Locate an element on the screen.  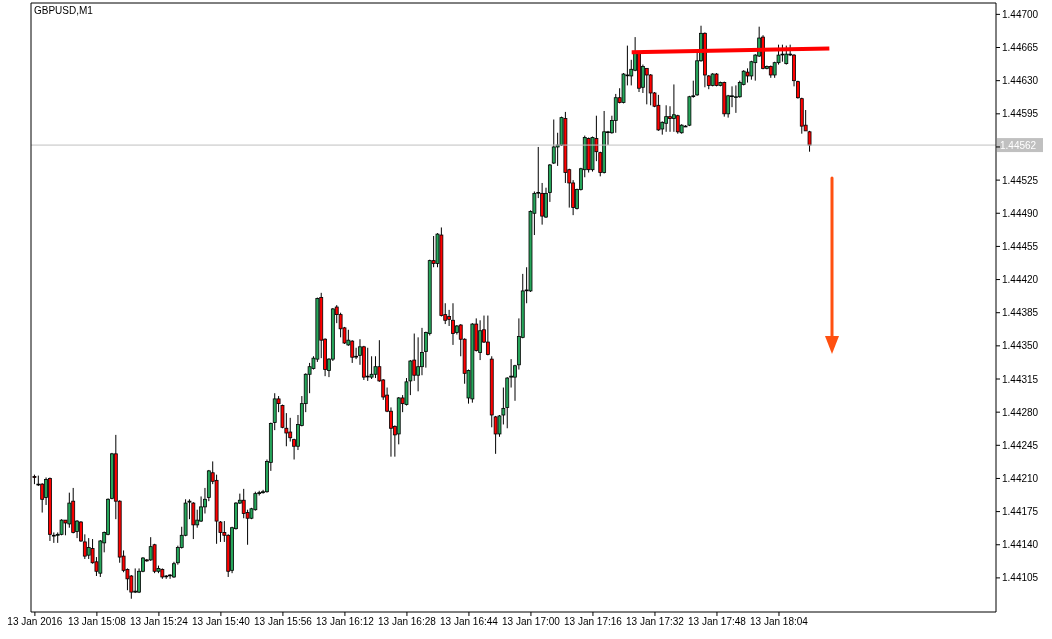
x-tick-label: 13 Jan 16:44 is located at coordinates (469, 622).